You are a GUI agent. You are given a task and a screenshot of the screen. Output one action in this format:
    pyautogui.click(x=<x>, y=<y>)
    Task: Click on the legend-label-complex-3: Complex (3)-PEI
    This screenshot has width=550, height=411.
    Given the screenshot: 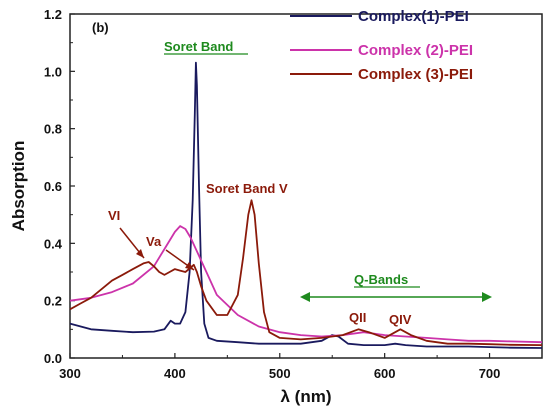 What is the action you would take?
    pyautogui.click(x=415, y=74)
    